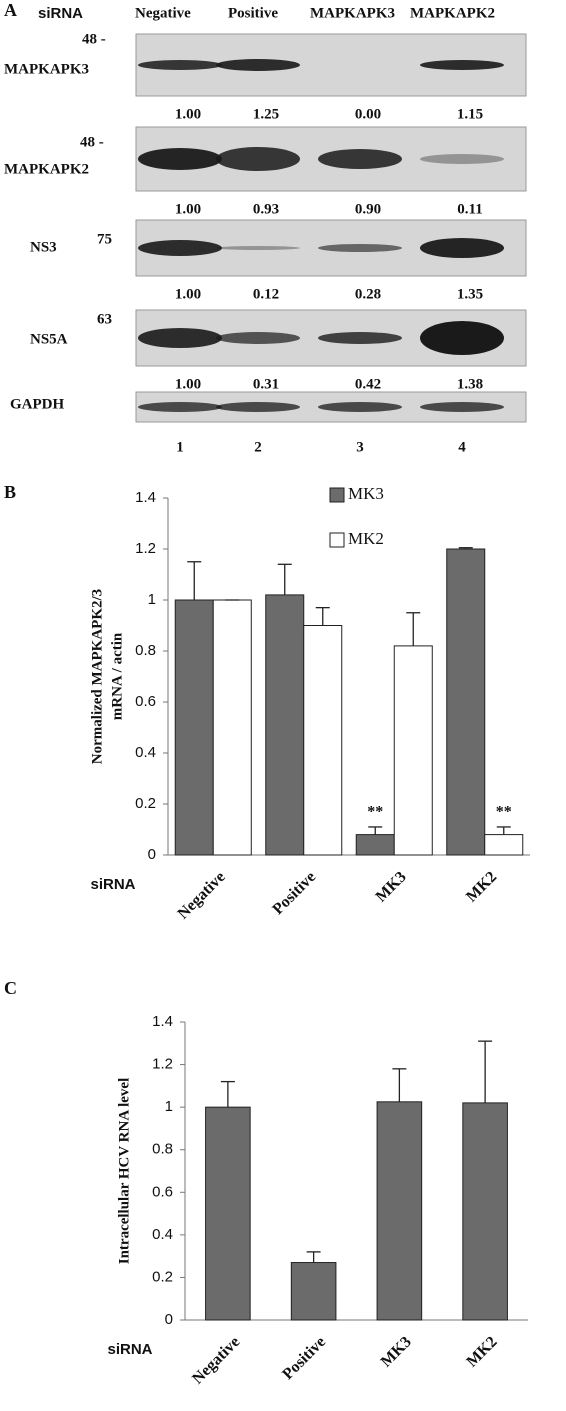  Describe the element at coordinates (452, 13) in the screenshot. I see `lane-header: MAPKAPK2` at that location.